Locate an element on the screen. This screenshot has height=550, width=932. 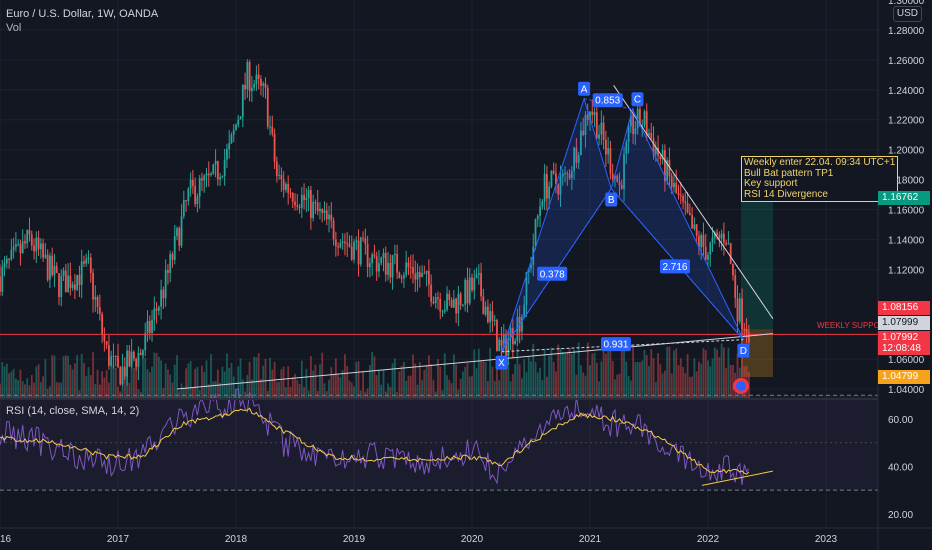
rsi-tick-label: 40.00 is located at coordinates (900, 467).